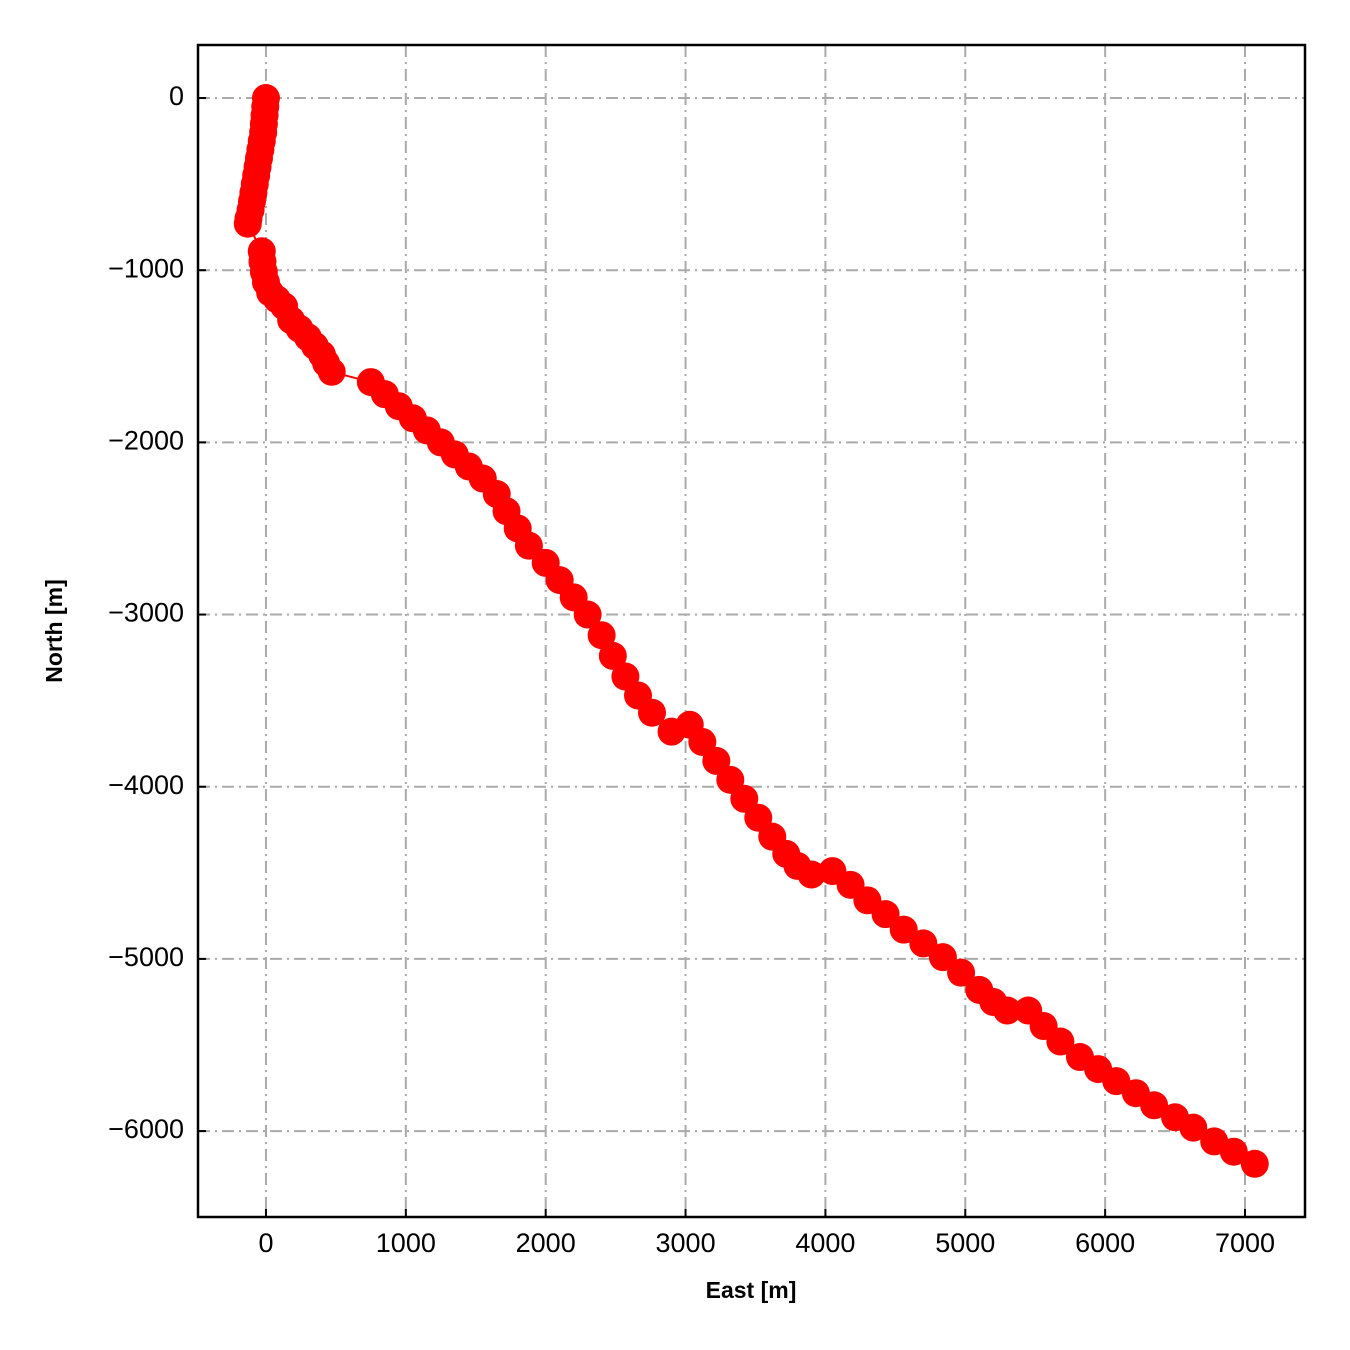  I want to click on y-tick-label: −5000, so click(146, 957).